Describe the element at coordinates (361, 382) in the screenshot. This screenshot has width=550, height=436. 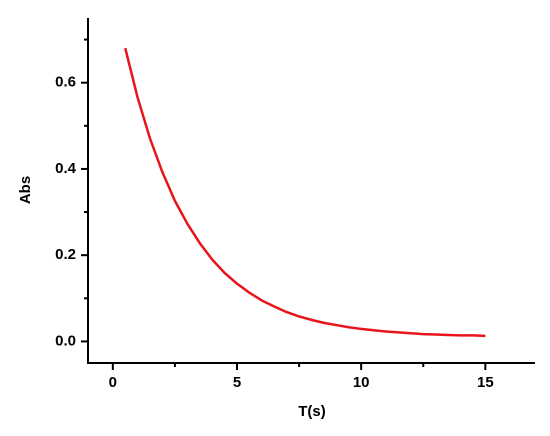
I see `x-tick-label: 10` at that location.